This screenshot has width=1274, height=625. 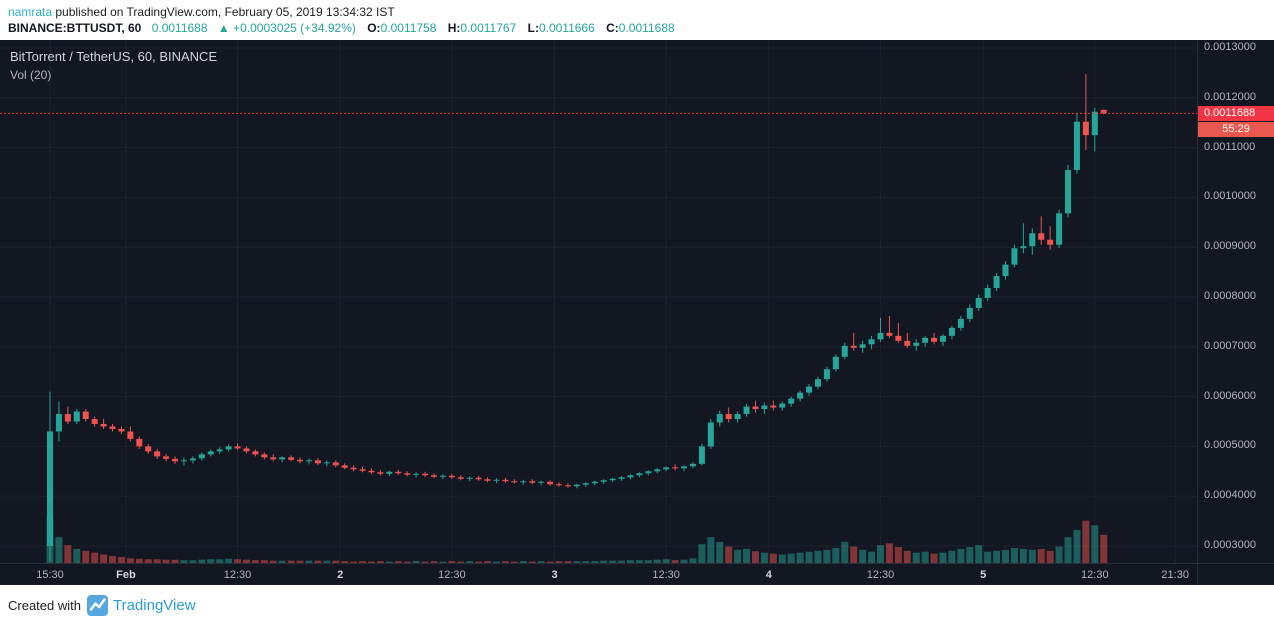 I want to click on tradingview-brand-link: TradingView, so click(x=154, y=605).